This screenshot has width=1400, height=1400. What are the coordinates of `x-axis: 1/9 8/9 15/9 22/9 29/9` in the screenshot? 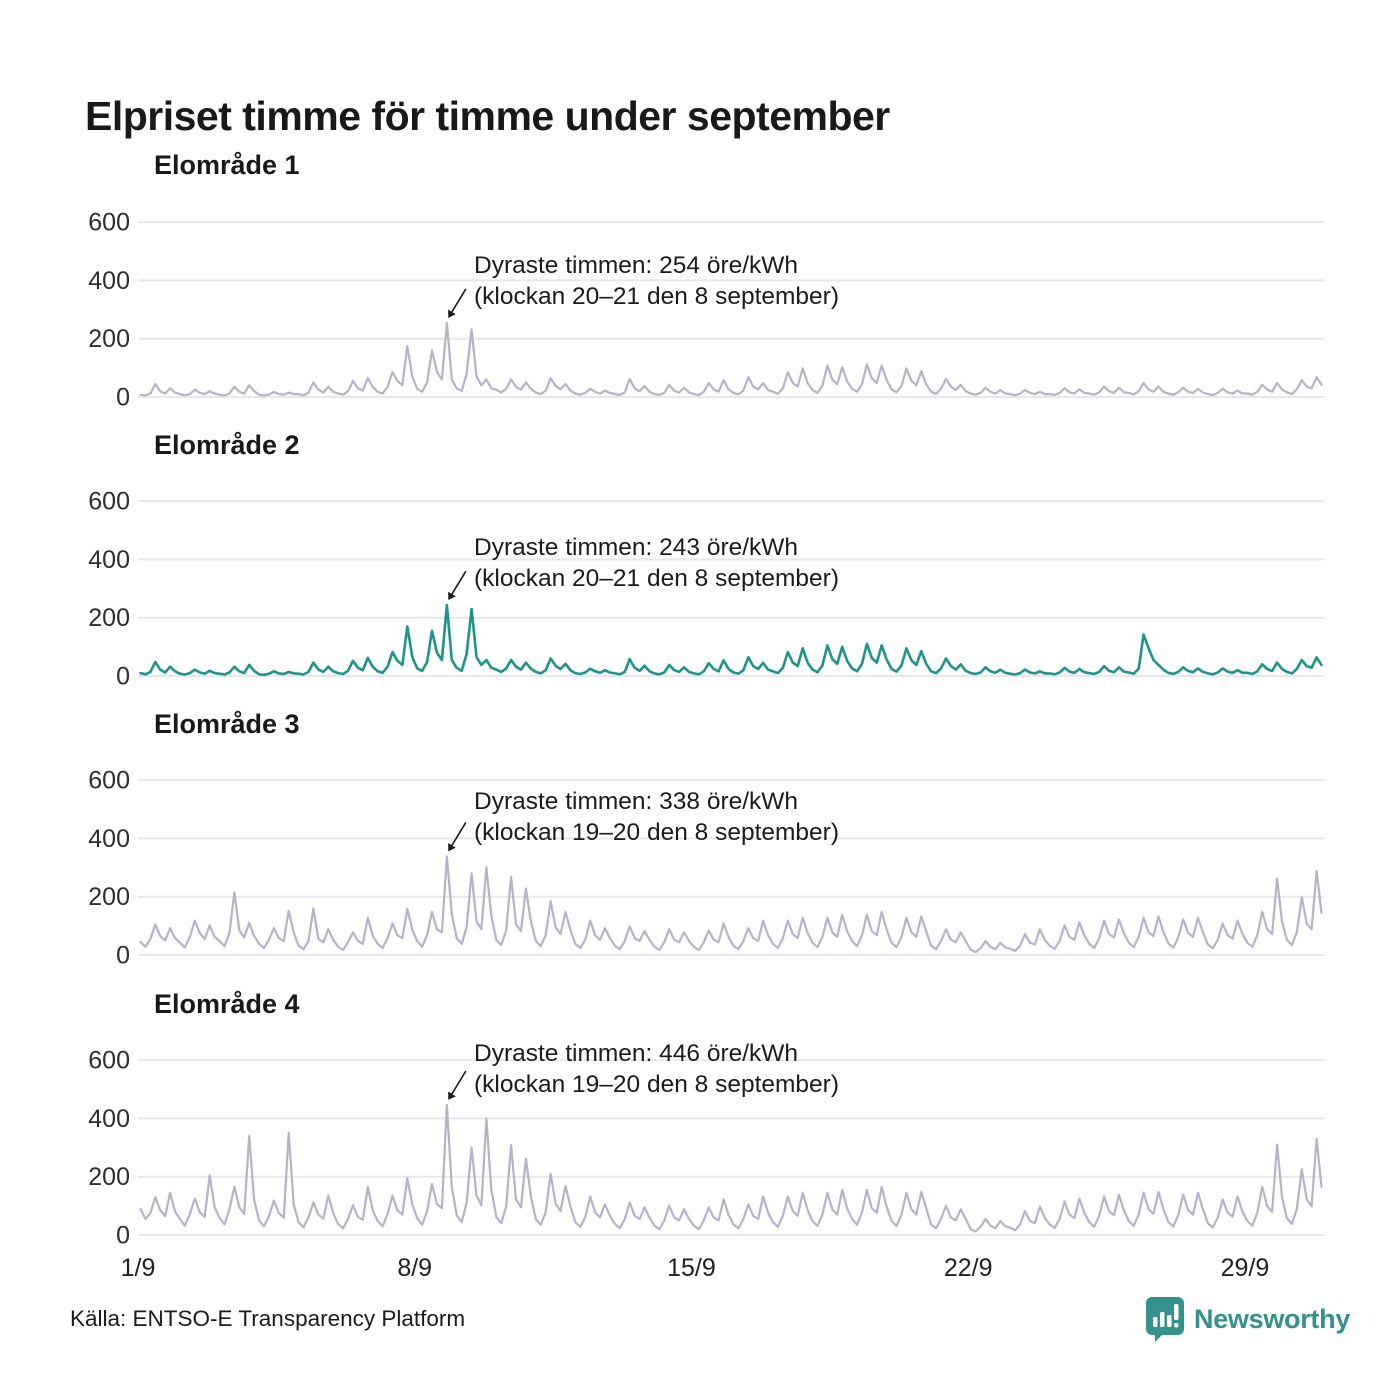 It's located at (700, 1271).